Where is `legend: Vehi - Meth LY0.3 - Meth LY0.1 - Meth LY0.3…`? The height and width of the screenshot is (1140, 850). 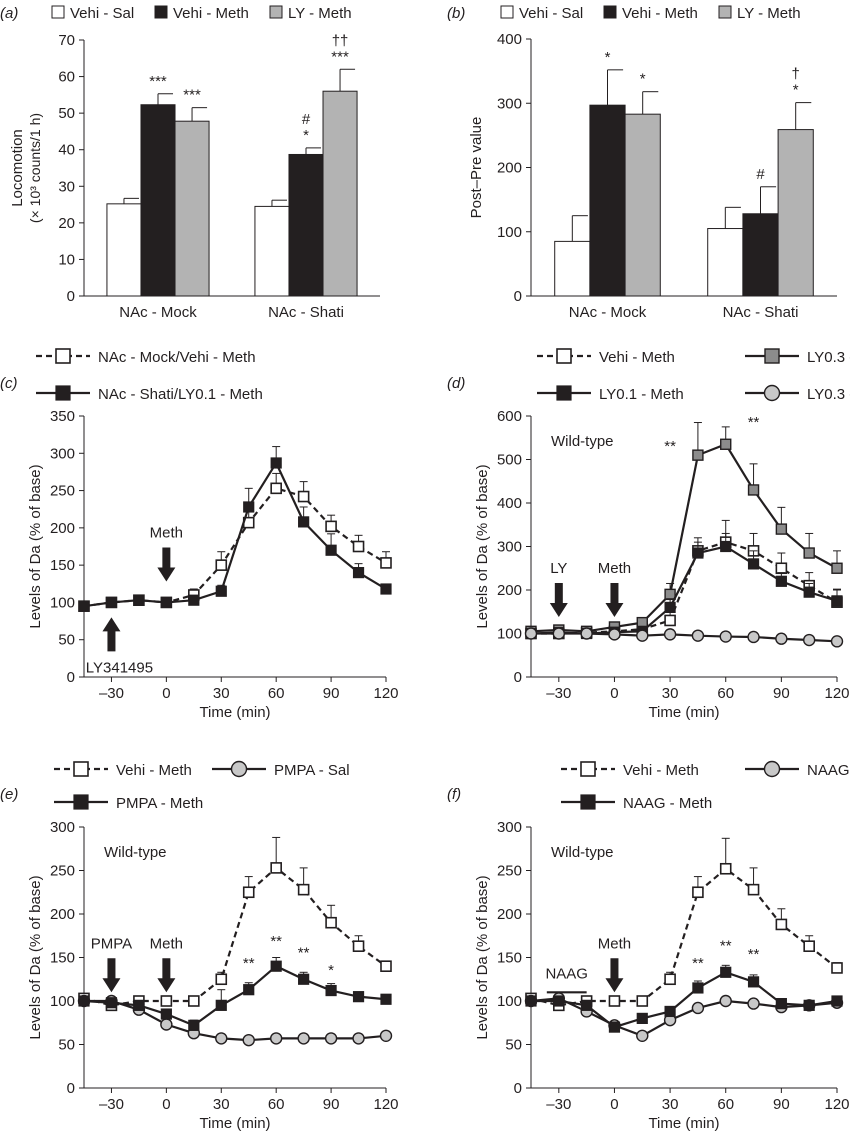 legend: Vehi - Meth LY0.3 - Meth LY0.1 - Meth LY0.3… is located at coordinates (693, 375).